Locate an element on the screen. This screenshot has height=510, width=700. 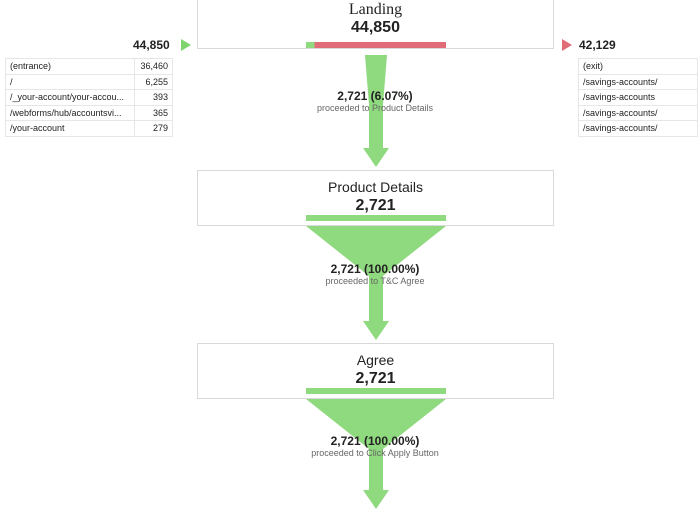
conversion-description: proceeded to T&C Agree is located at coordinates (375, 281).